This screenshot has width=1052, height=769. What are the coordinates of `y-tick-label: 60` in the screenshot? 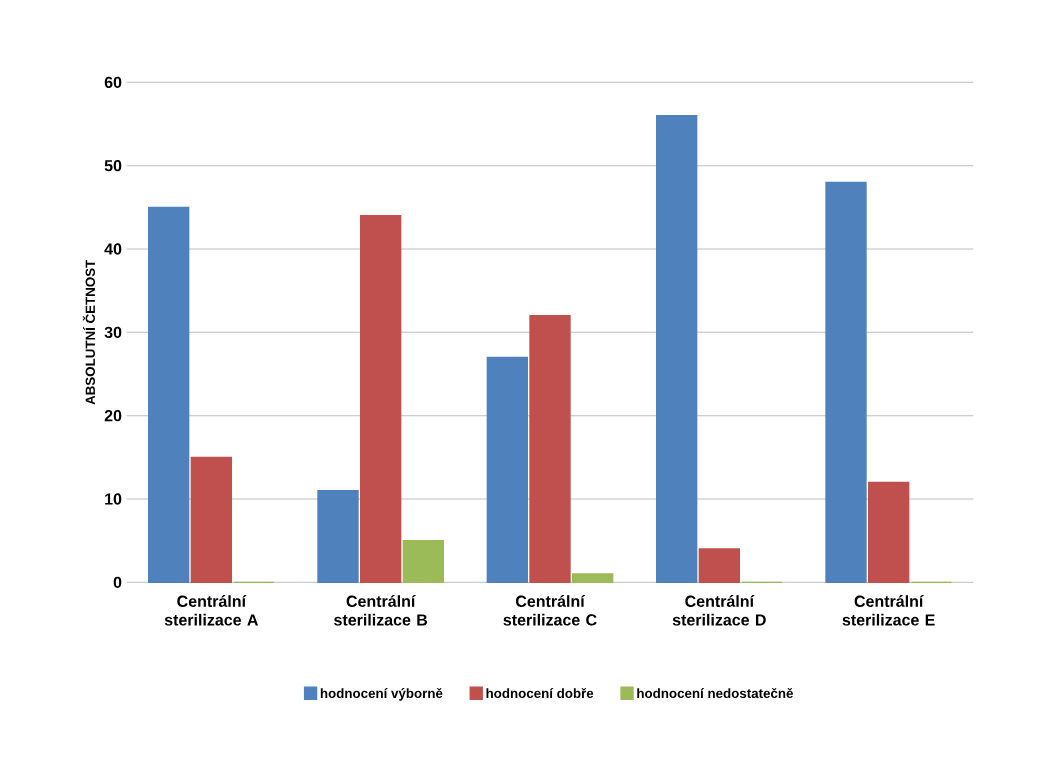 It's located at (113, 82).